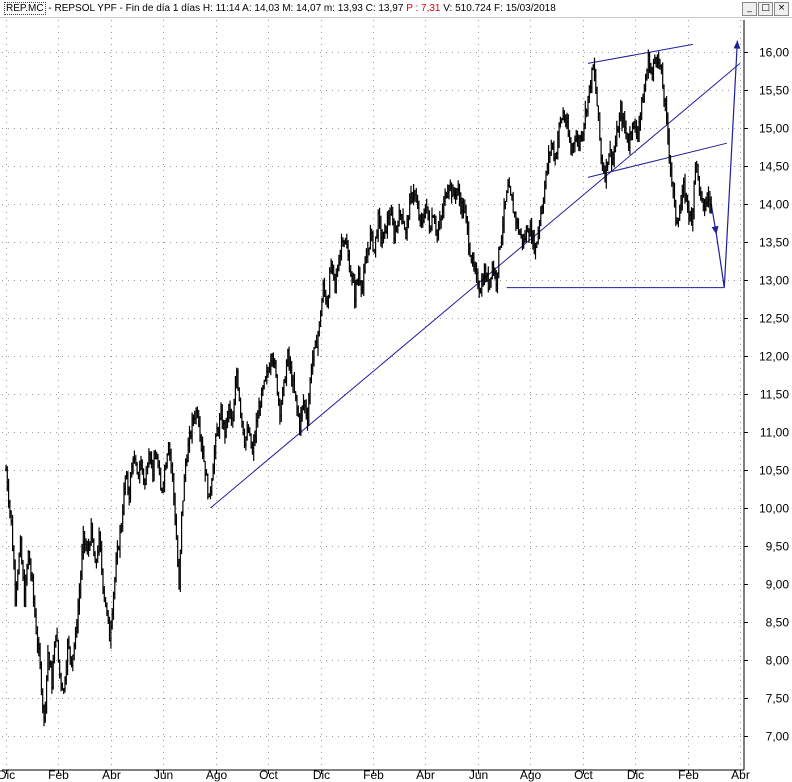 The image size is (792, 782). I want to click on p-value: P : 7,31, so click(423, 8).